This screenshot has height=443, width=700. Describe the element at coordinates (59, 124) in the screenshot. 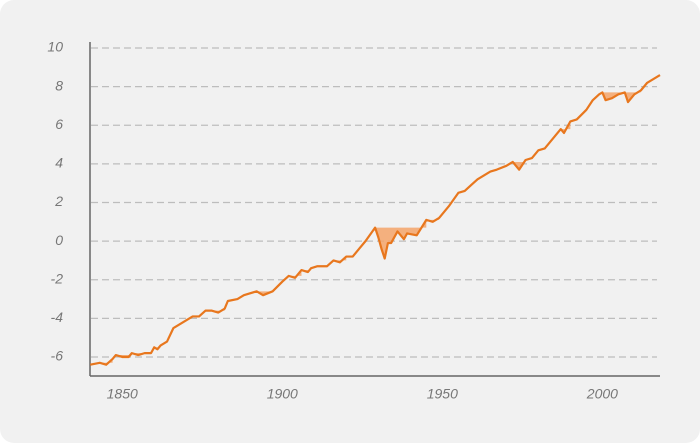

I see `y-tick-label: 6` at that location.